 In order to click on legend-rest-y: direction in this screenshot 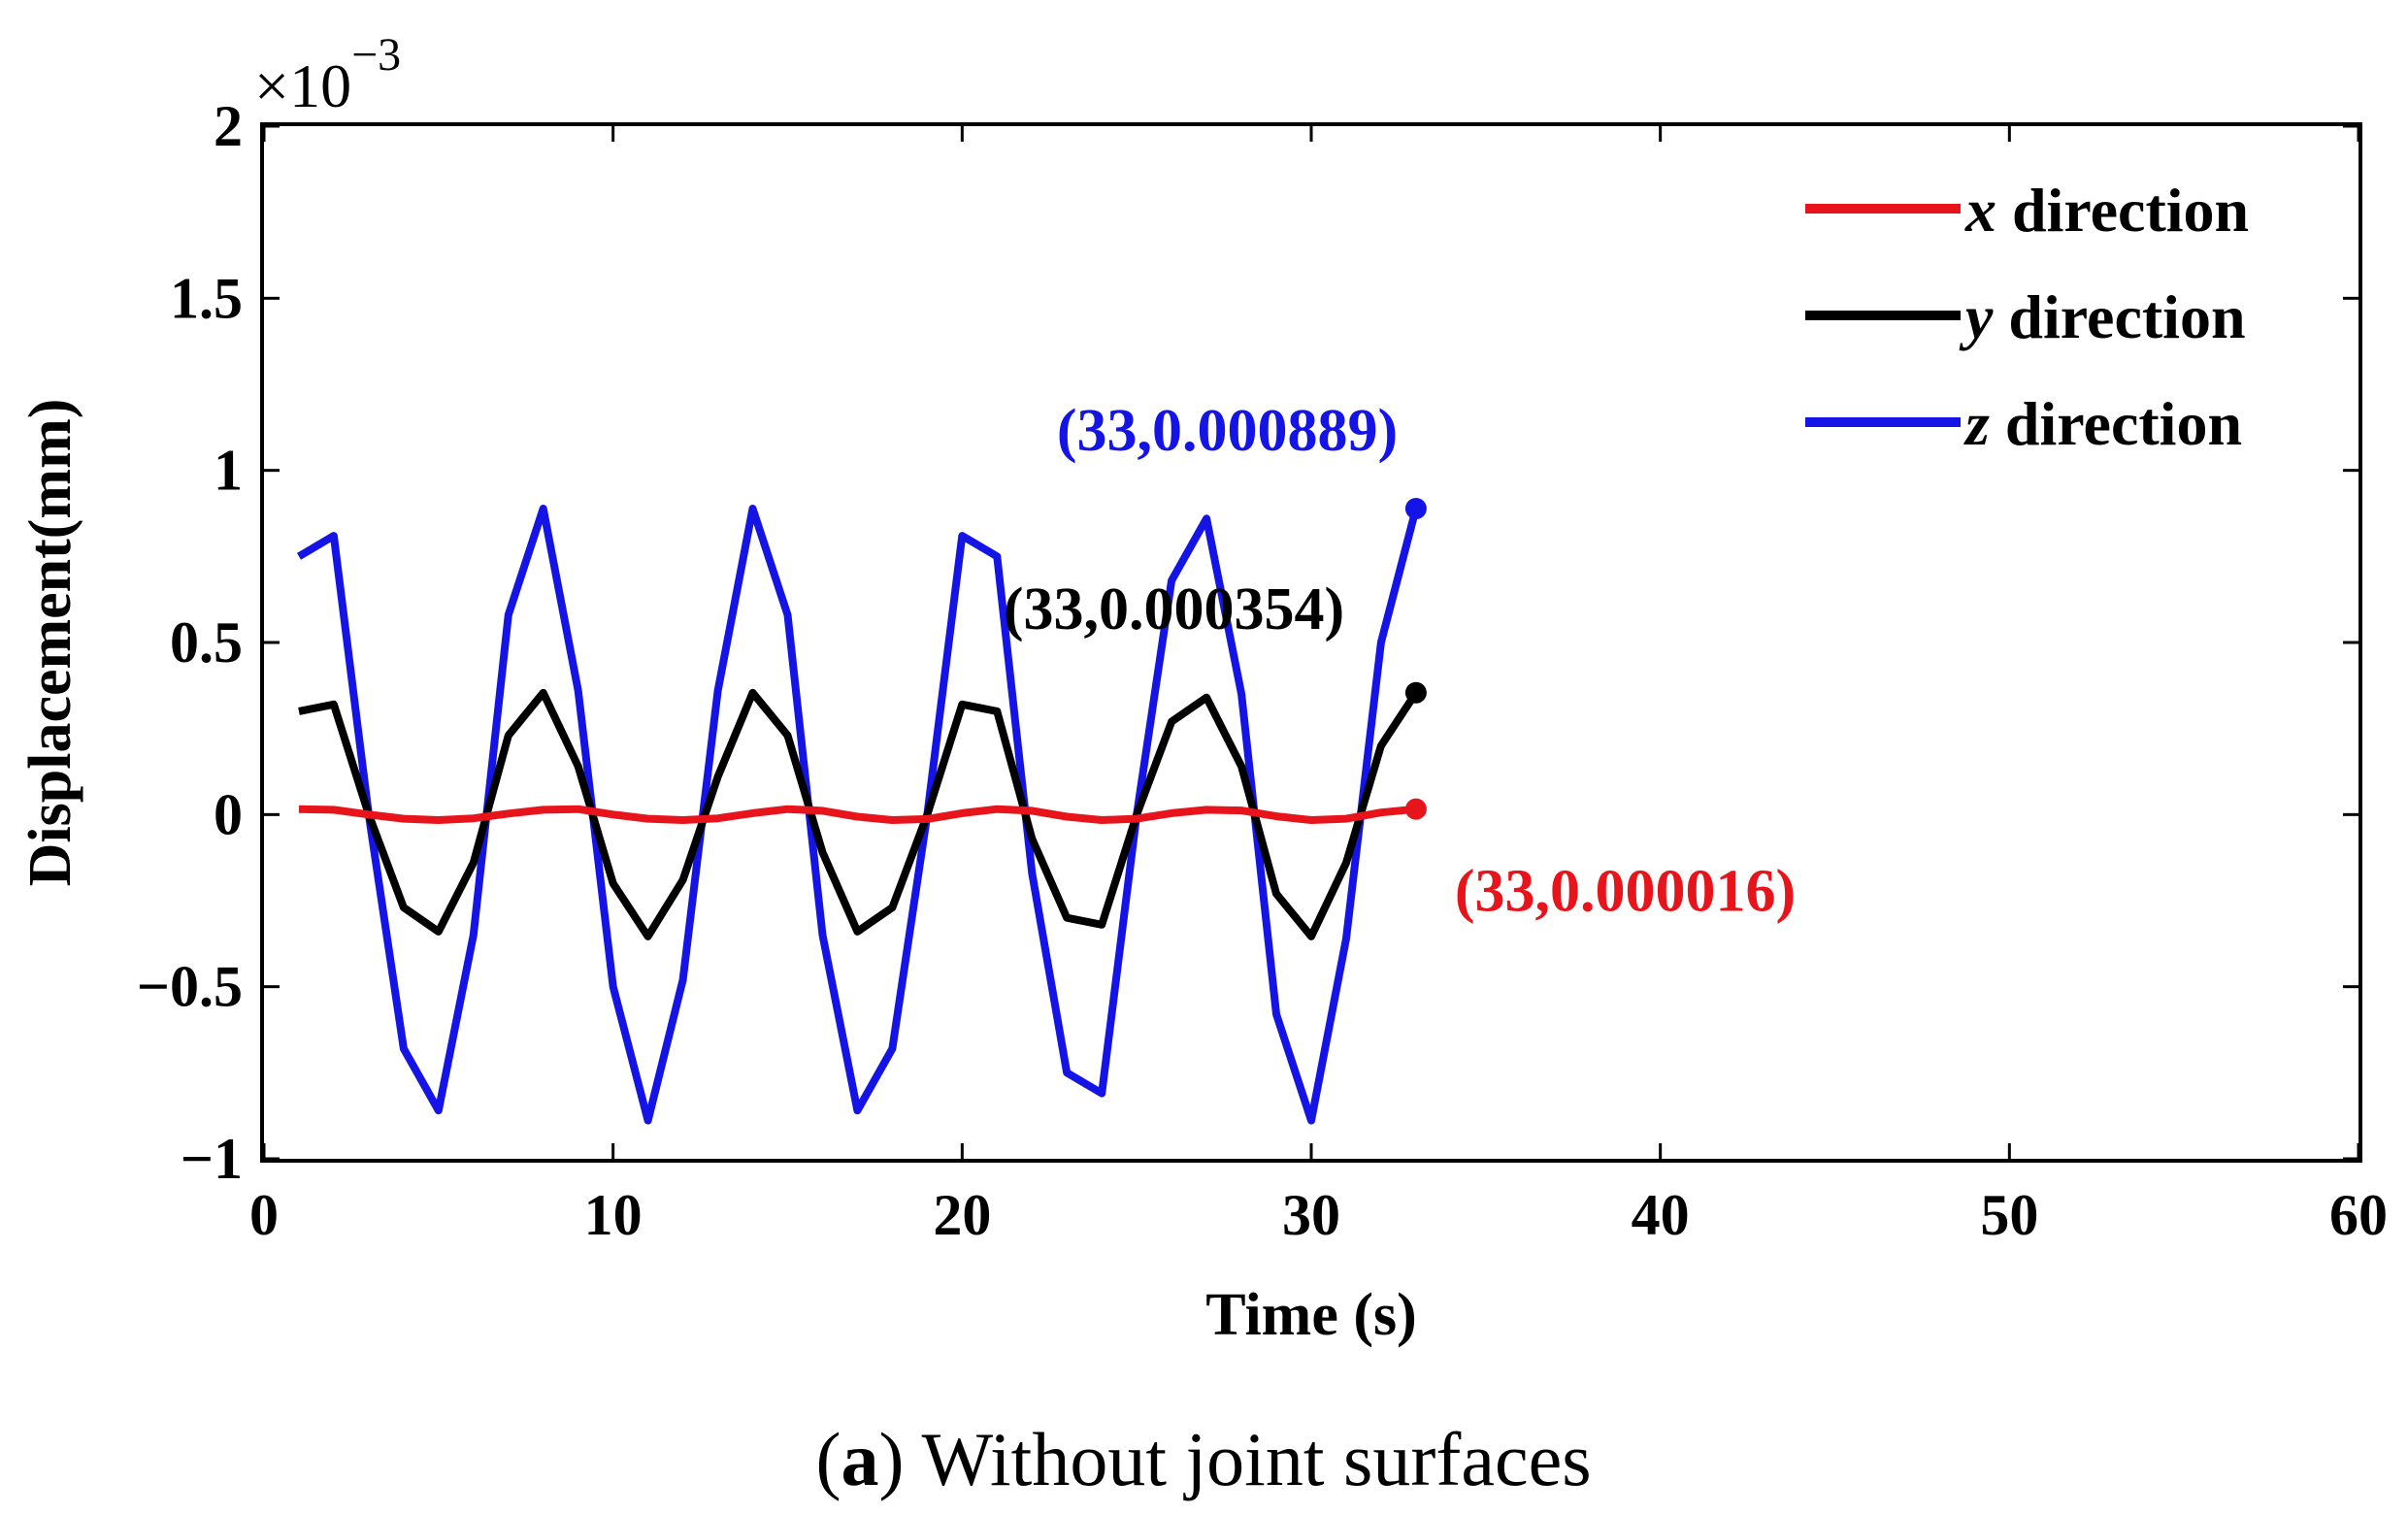, I will do `click(2119, 316)`.